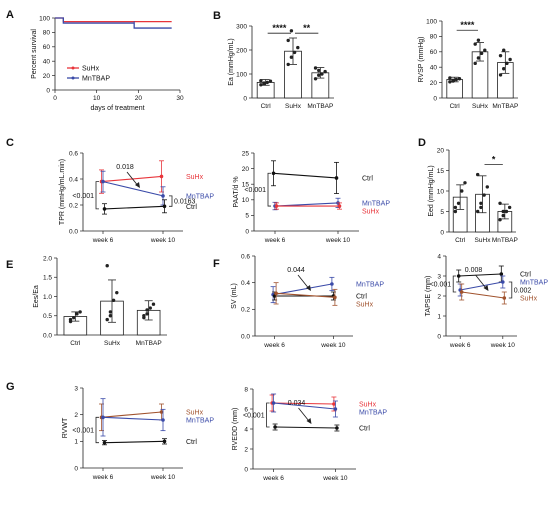 The image size is (550, 510). I want to click on pc2-bracket-left, so click(269, 189).